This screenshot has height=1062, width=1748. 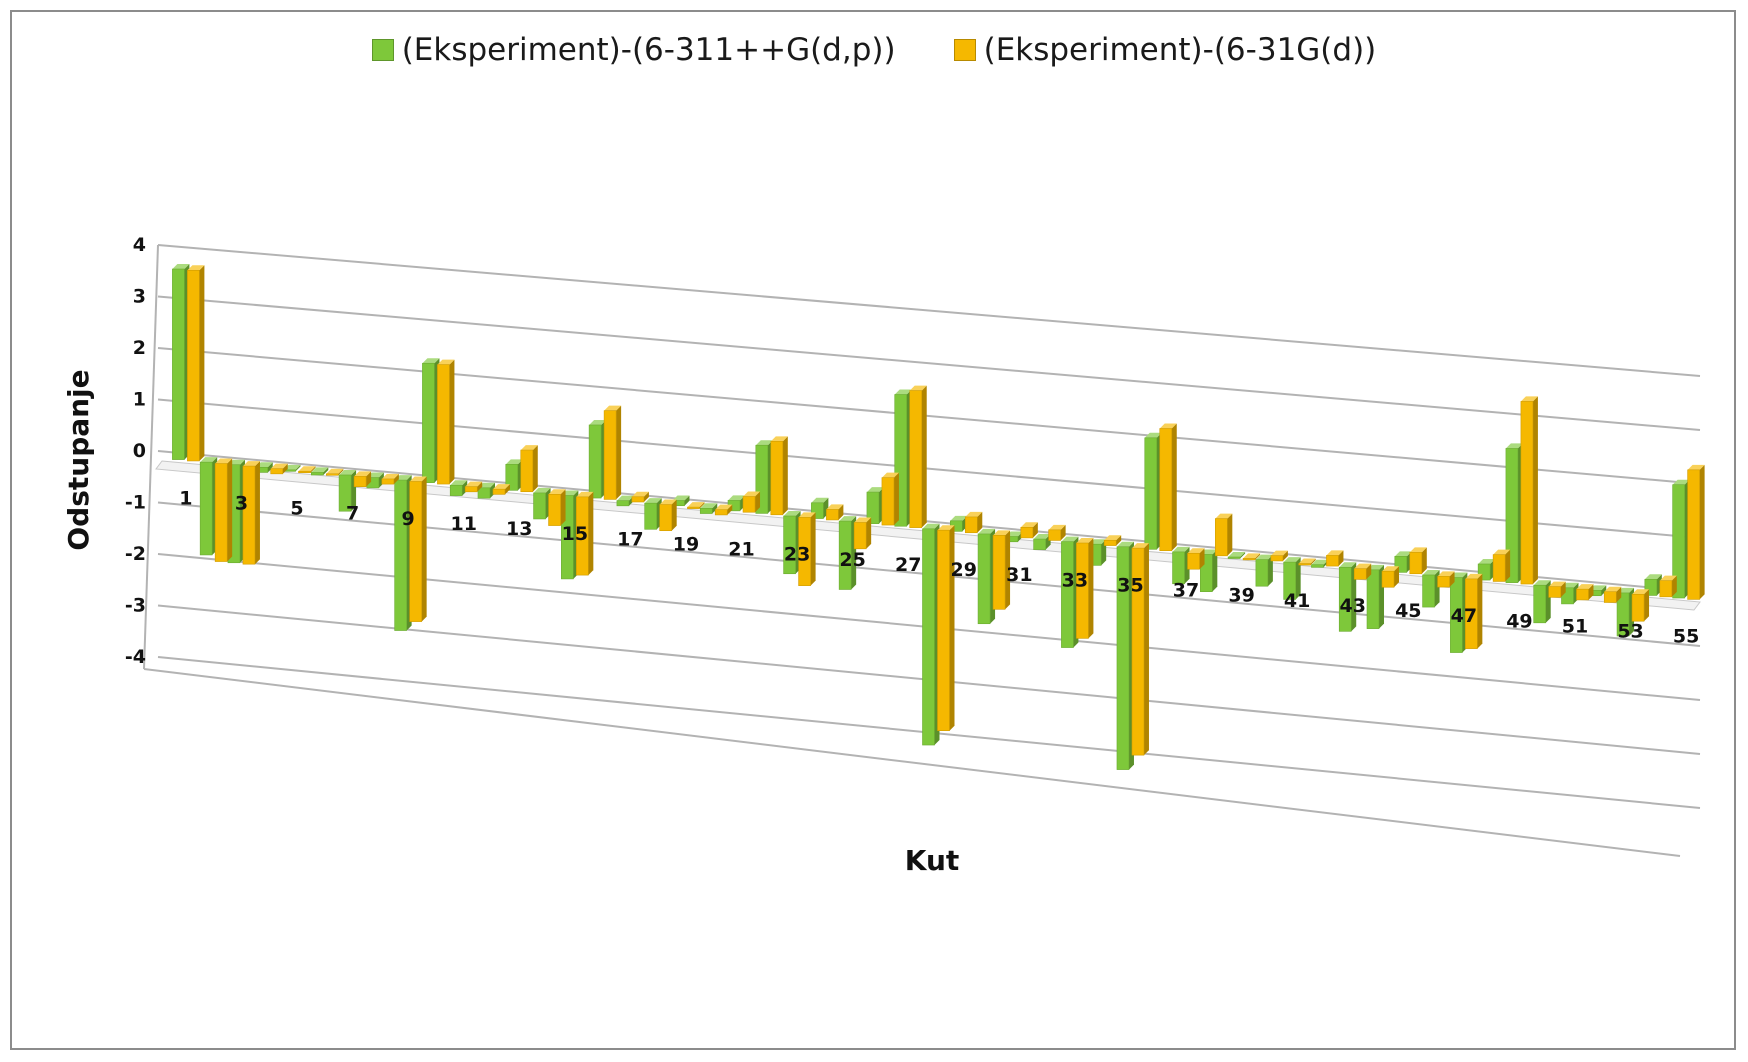 I want to click on x-tick-label: 49, so click(x=1519, y=621).